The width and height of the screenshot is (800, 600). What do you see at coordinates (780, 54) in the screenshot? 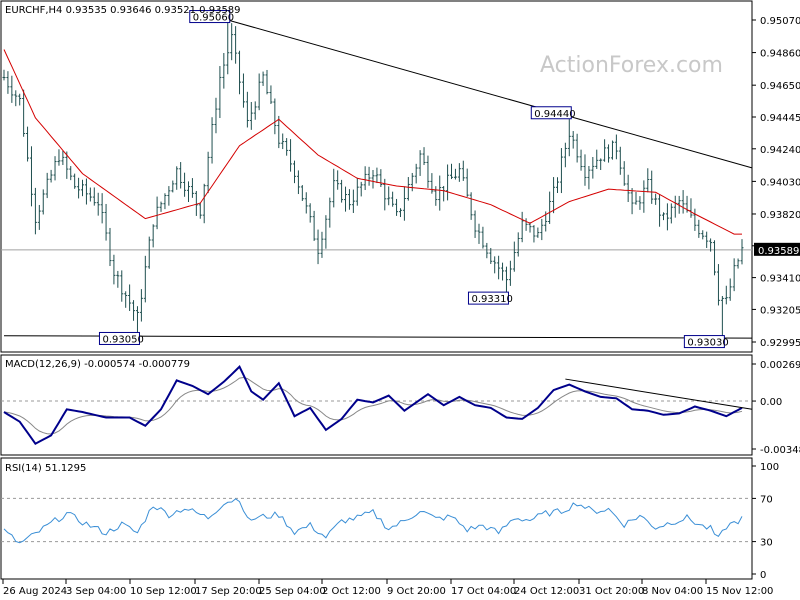
I see `price-axis-label: 0.94860` at bounding box center [780, 54].